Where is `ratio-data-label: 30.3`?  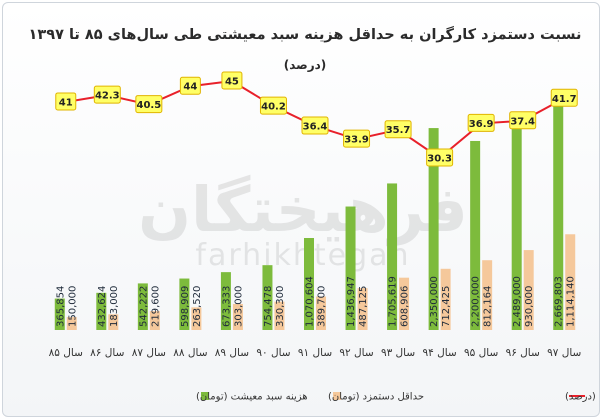 ratio-data-label: 30.3 is located at coordinates (439, 159).